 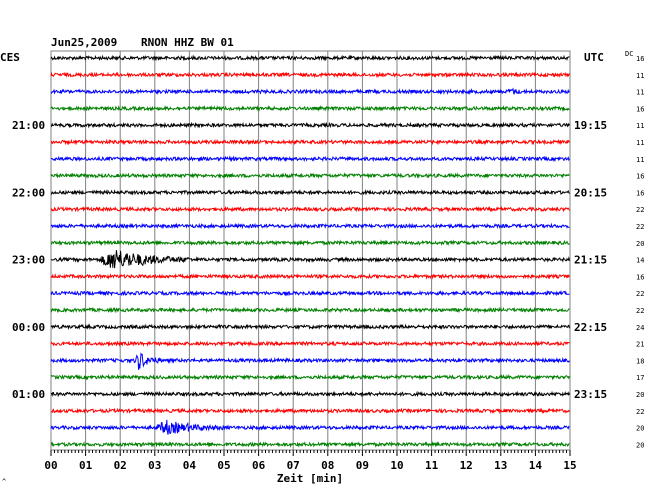 What do you see at coordinates (293, 465) in the screenshot?
I see `x-tick-label: 07` at bounding box center [293, 465].